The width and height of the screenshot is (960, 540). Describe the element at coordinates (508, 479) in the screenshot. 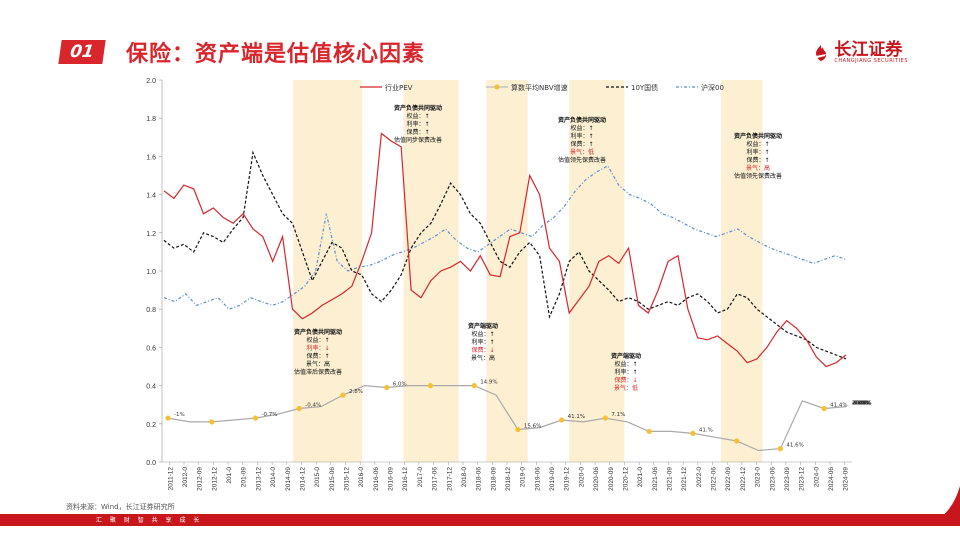

I see `x-tick-label: 2018-12` at that location.